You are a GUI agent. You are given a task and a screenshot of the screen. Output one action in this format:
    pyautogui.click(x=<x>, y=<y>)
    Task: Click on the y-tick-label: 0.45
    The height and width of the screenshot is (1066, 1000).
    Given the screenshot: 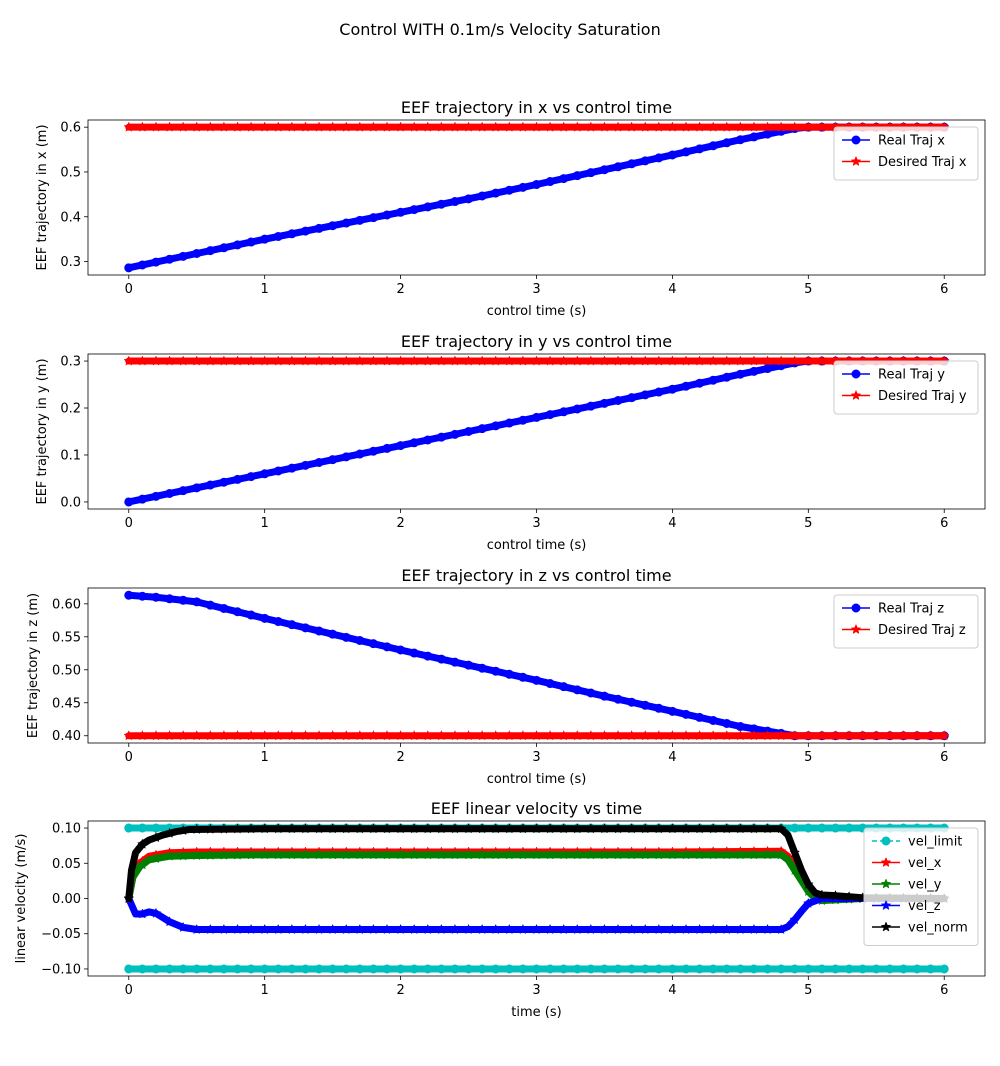 What is the action you would take?
    pyautogui.click(x=66, y=703)
    